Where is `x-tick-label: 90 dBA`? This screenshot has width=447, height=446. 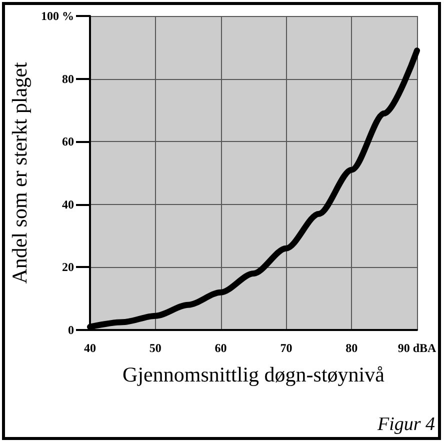
x-tick-label: 90 dBA is located at coordinates (417, 348).